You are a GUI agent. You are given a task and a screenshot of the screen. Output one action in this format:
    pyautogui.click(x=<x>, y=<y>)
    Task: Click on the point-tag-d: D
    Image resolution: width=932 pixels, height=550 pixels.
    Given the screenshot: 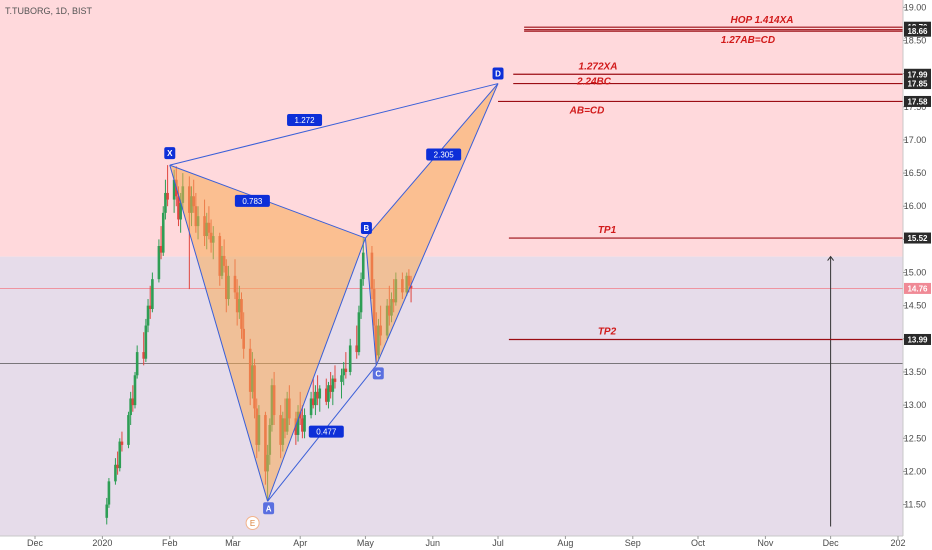 What is the action you would take?
    pyautogui.click(x=498, y=74)
    